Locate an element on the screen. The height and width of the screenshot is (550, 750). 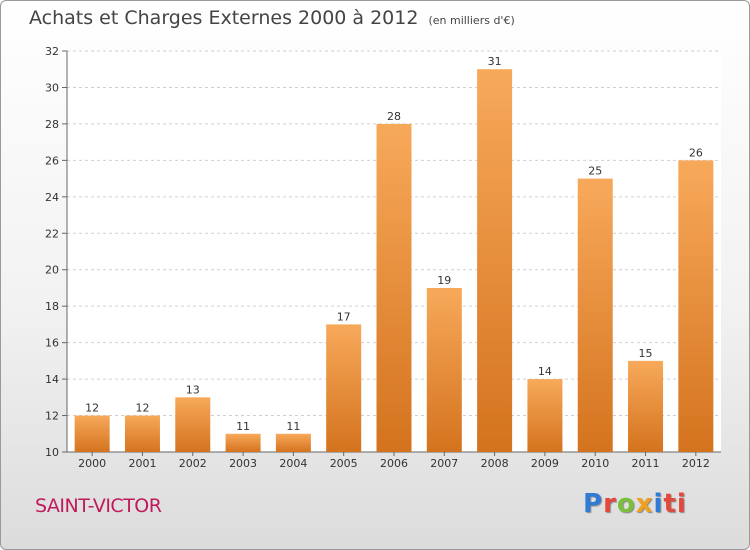
y-tick-label: 10 is located at coordinates (52, 452).